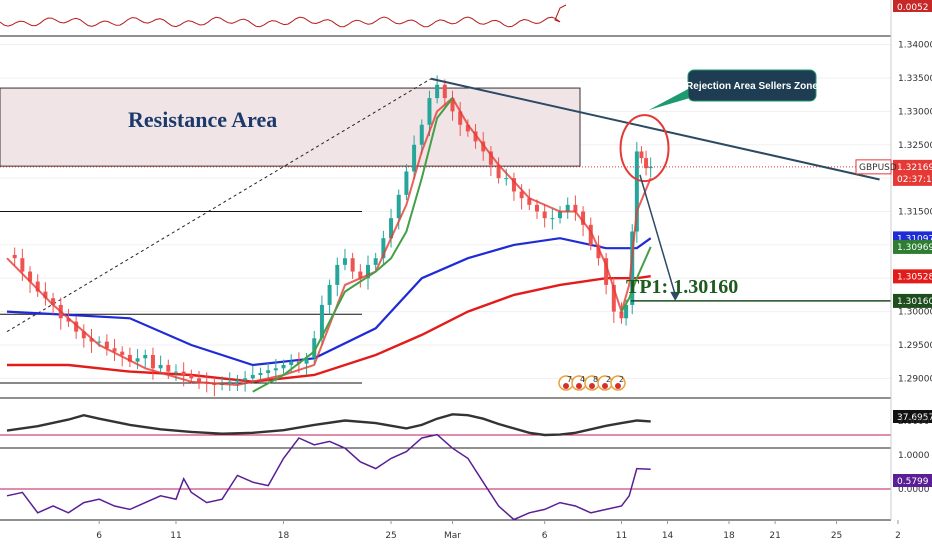  Describe the element at coordinates (636, 279) in the screenshot. I see `ema-green-line-recent` at that location.